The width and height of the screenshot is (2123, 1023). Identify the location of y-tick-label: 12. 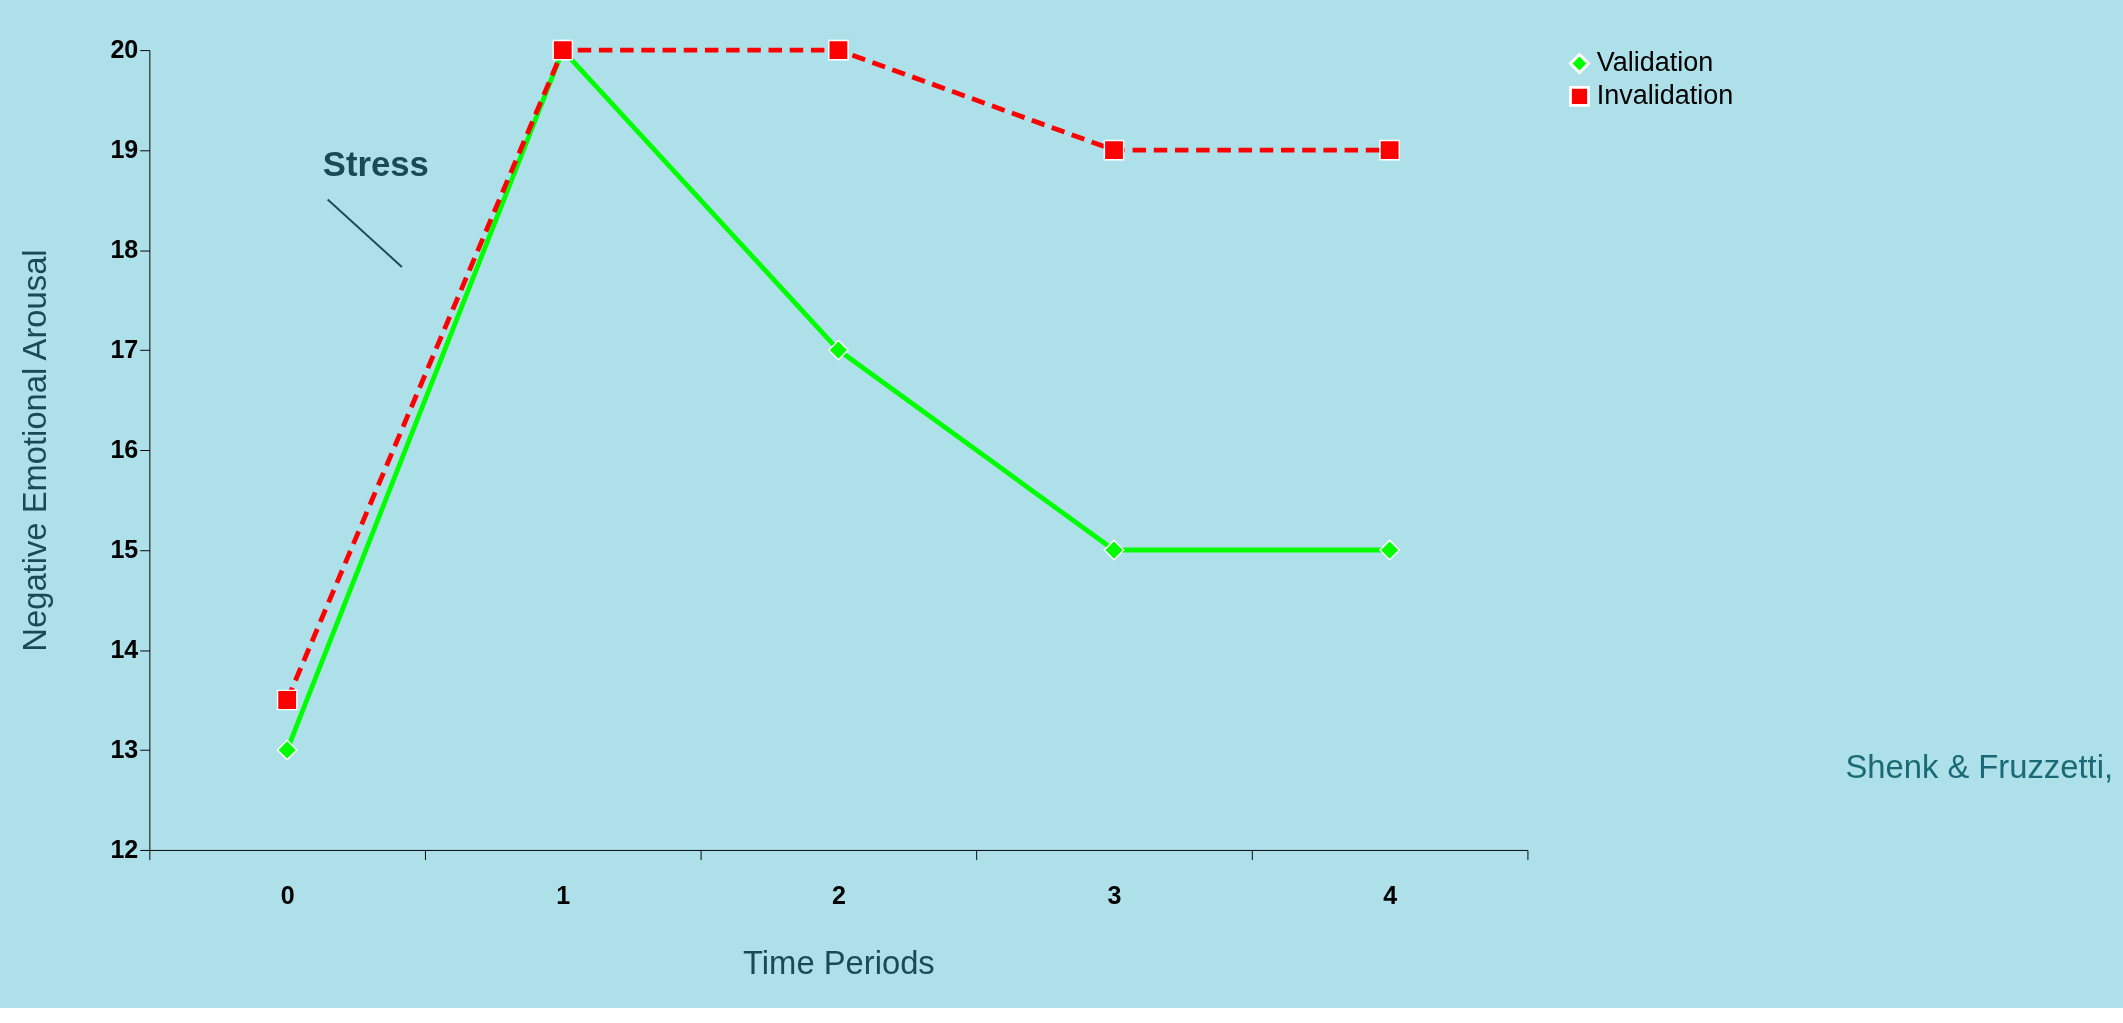
(124, 849).